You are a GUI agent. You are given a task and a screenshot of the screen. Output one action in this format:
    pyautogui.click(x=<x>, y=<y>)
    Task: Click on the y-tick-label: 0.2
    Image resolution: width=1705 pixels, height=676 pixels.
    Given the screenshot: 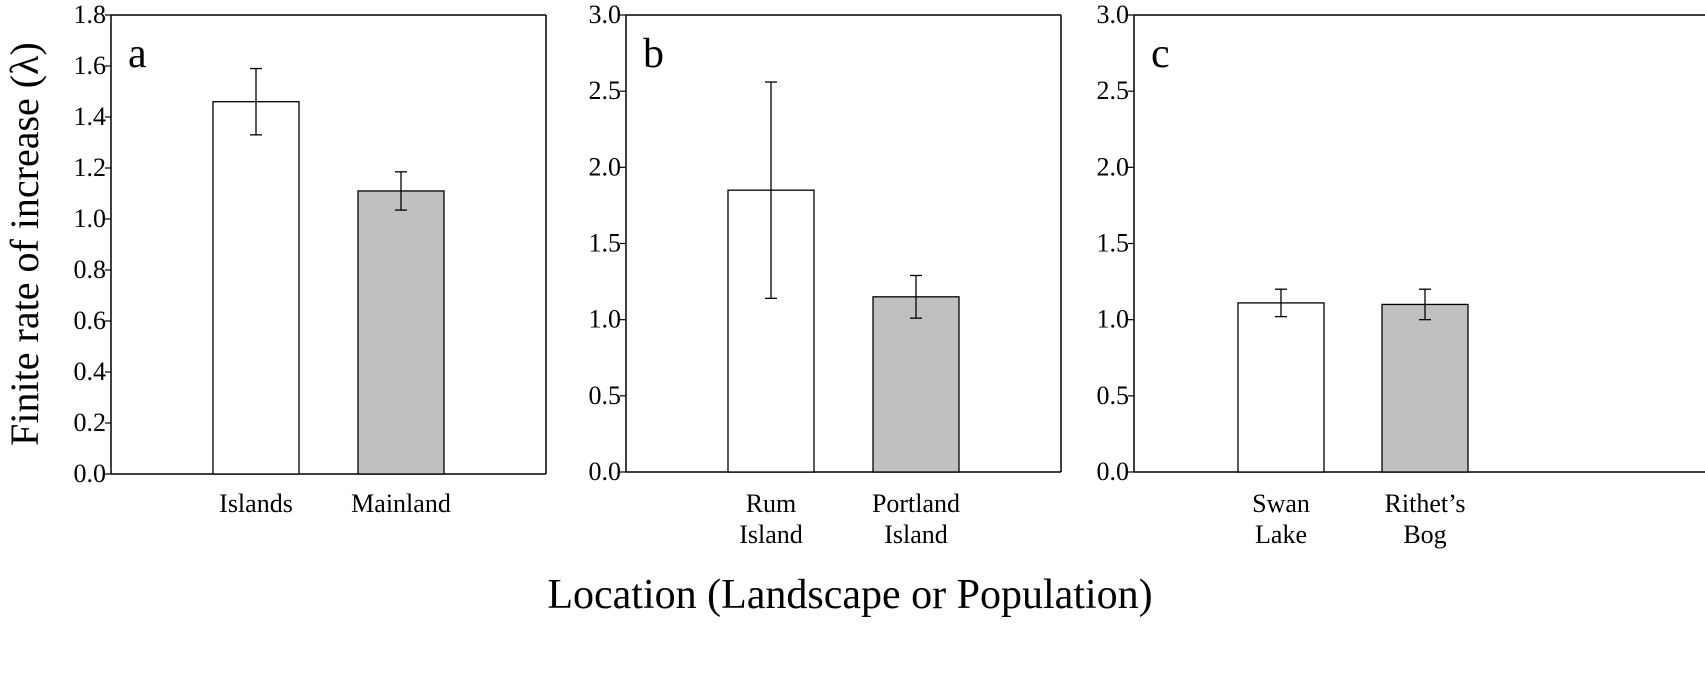 What is the action you would take?
    pyautogui.click(x=90, y=422)
    